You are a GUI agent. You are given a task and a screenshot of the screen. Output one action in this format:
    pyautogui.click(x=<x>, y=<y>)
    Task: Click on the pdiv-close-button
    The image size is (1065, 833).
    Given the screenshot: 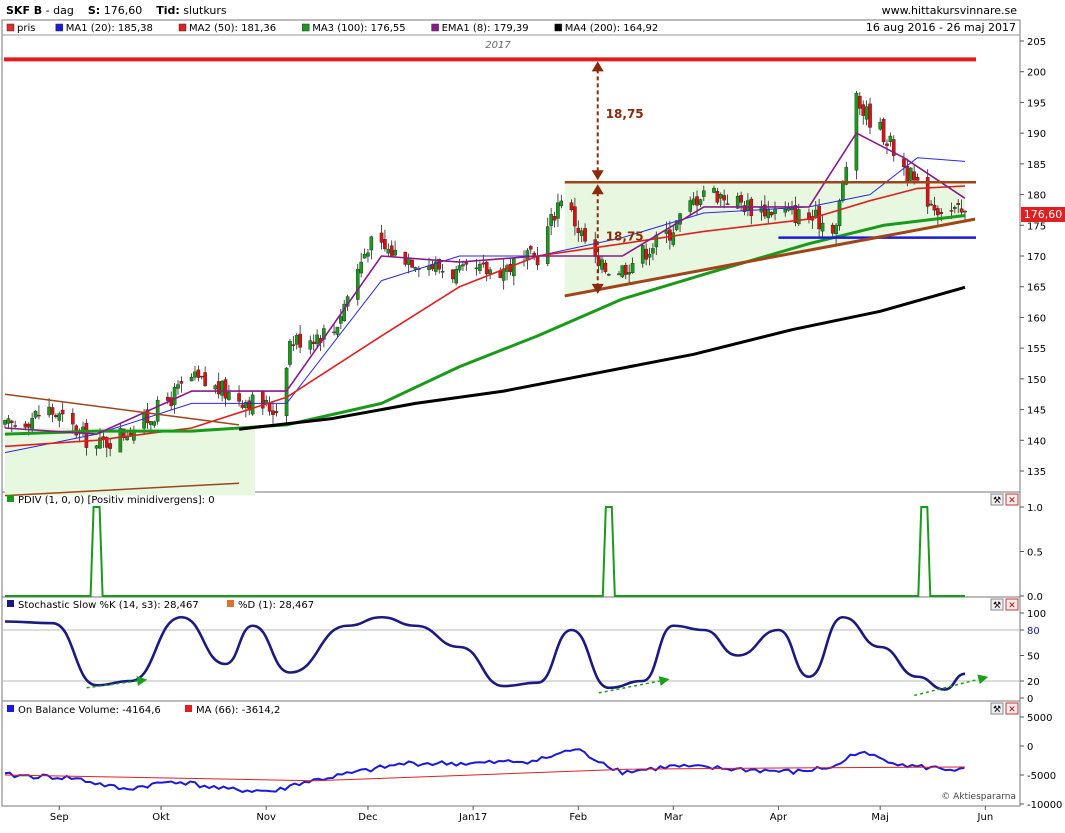 What is the action you would take?
    pyautogui.click(x=1012, y=499)
    